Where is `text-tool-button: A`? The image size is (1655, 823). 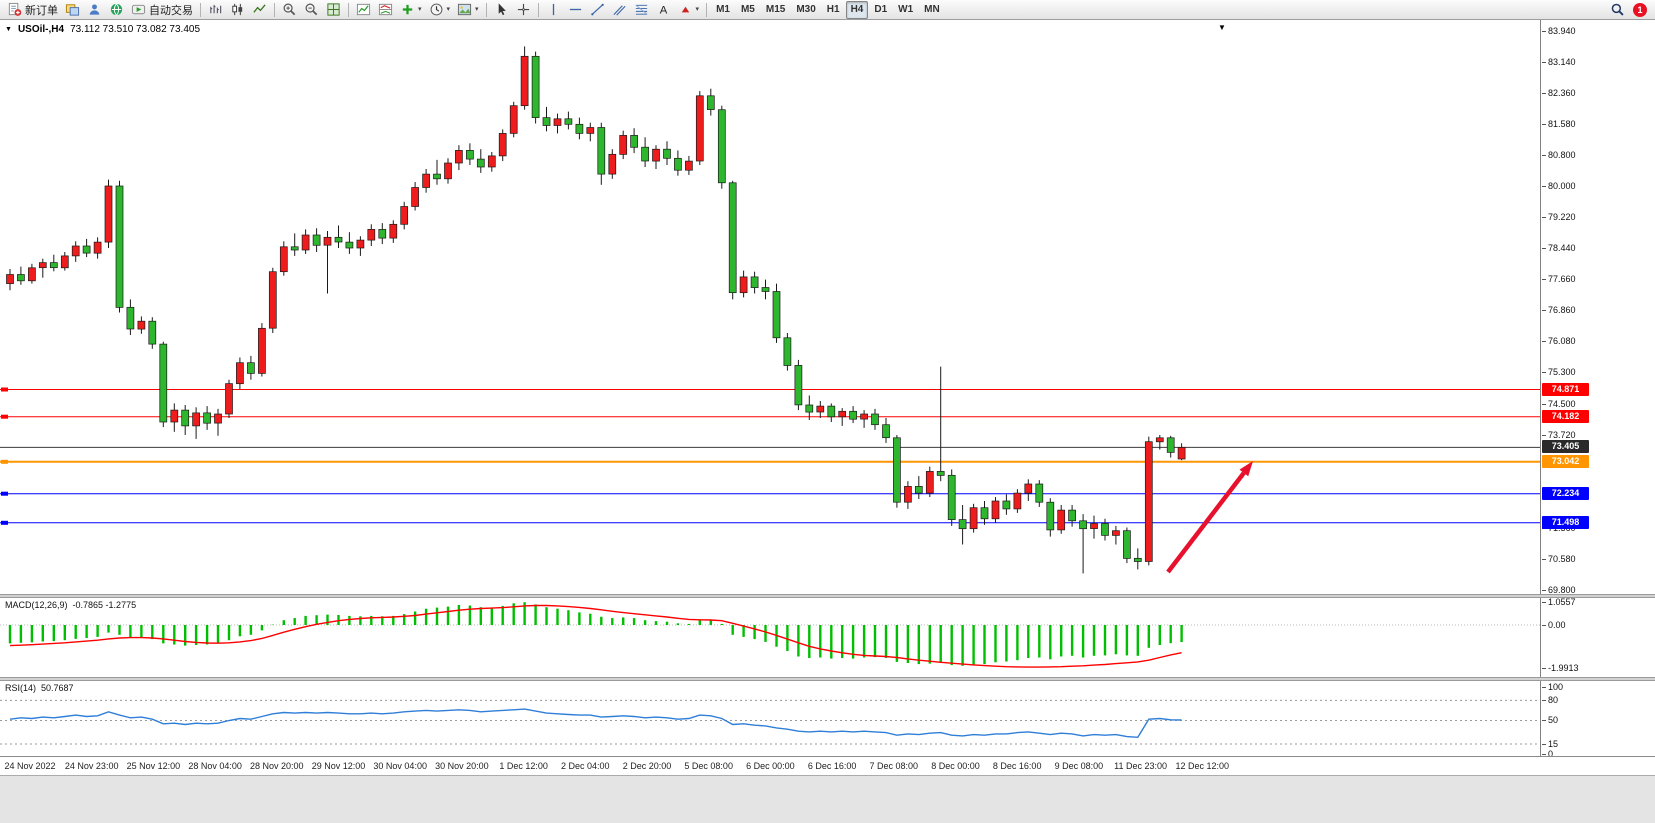 text-tool-button: A is located at coordinates (663, 10).